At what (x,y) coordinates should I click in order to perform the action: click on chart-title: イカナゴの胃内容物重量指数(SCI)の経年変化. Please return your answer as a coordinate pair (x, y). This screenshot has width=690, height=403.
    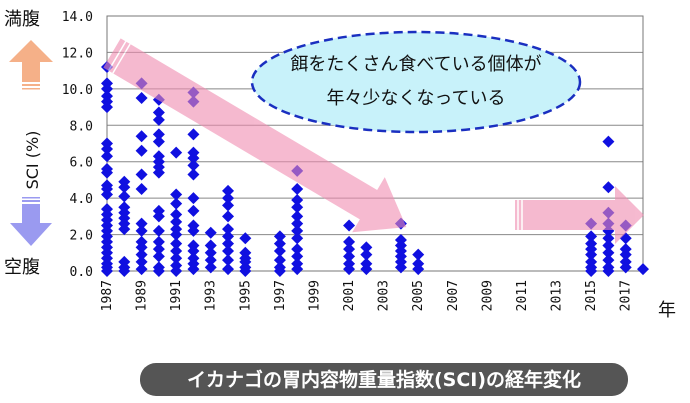
    Looking at the image, I should click on (384, 379).